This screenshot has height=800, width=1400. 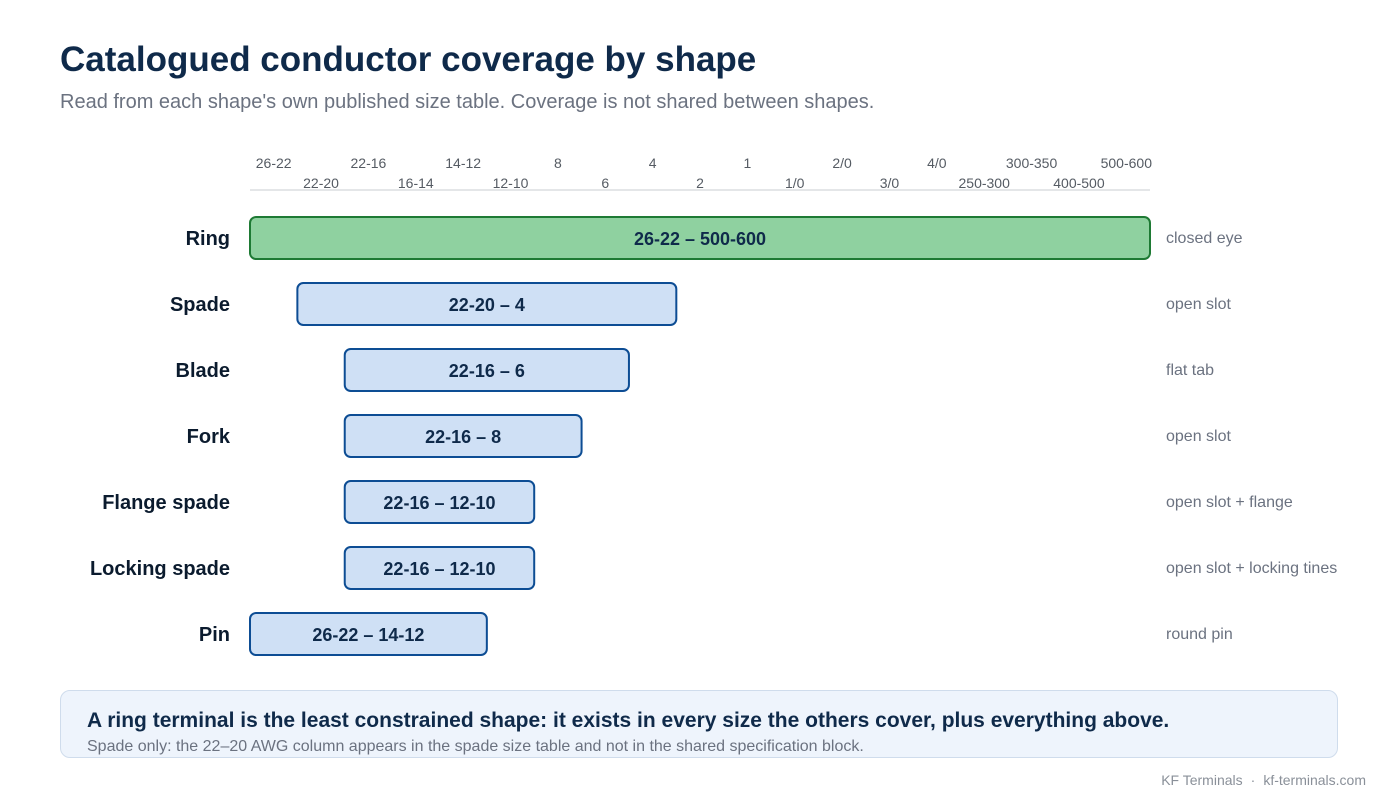 What do you see at coordinates (369, 163) in the screenshot?
I see `size-tick-label: 22-16` at bounding box center [369, 163].